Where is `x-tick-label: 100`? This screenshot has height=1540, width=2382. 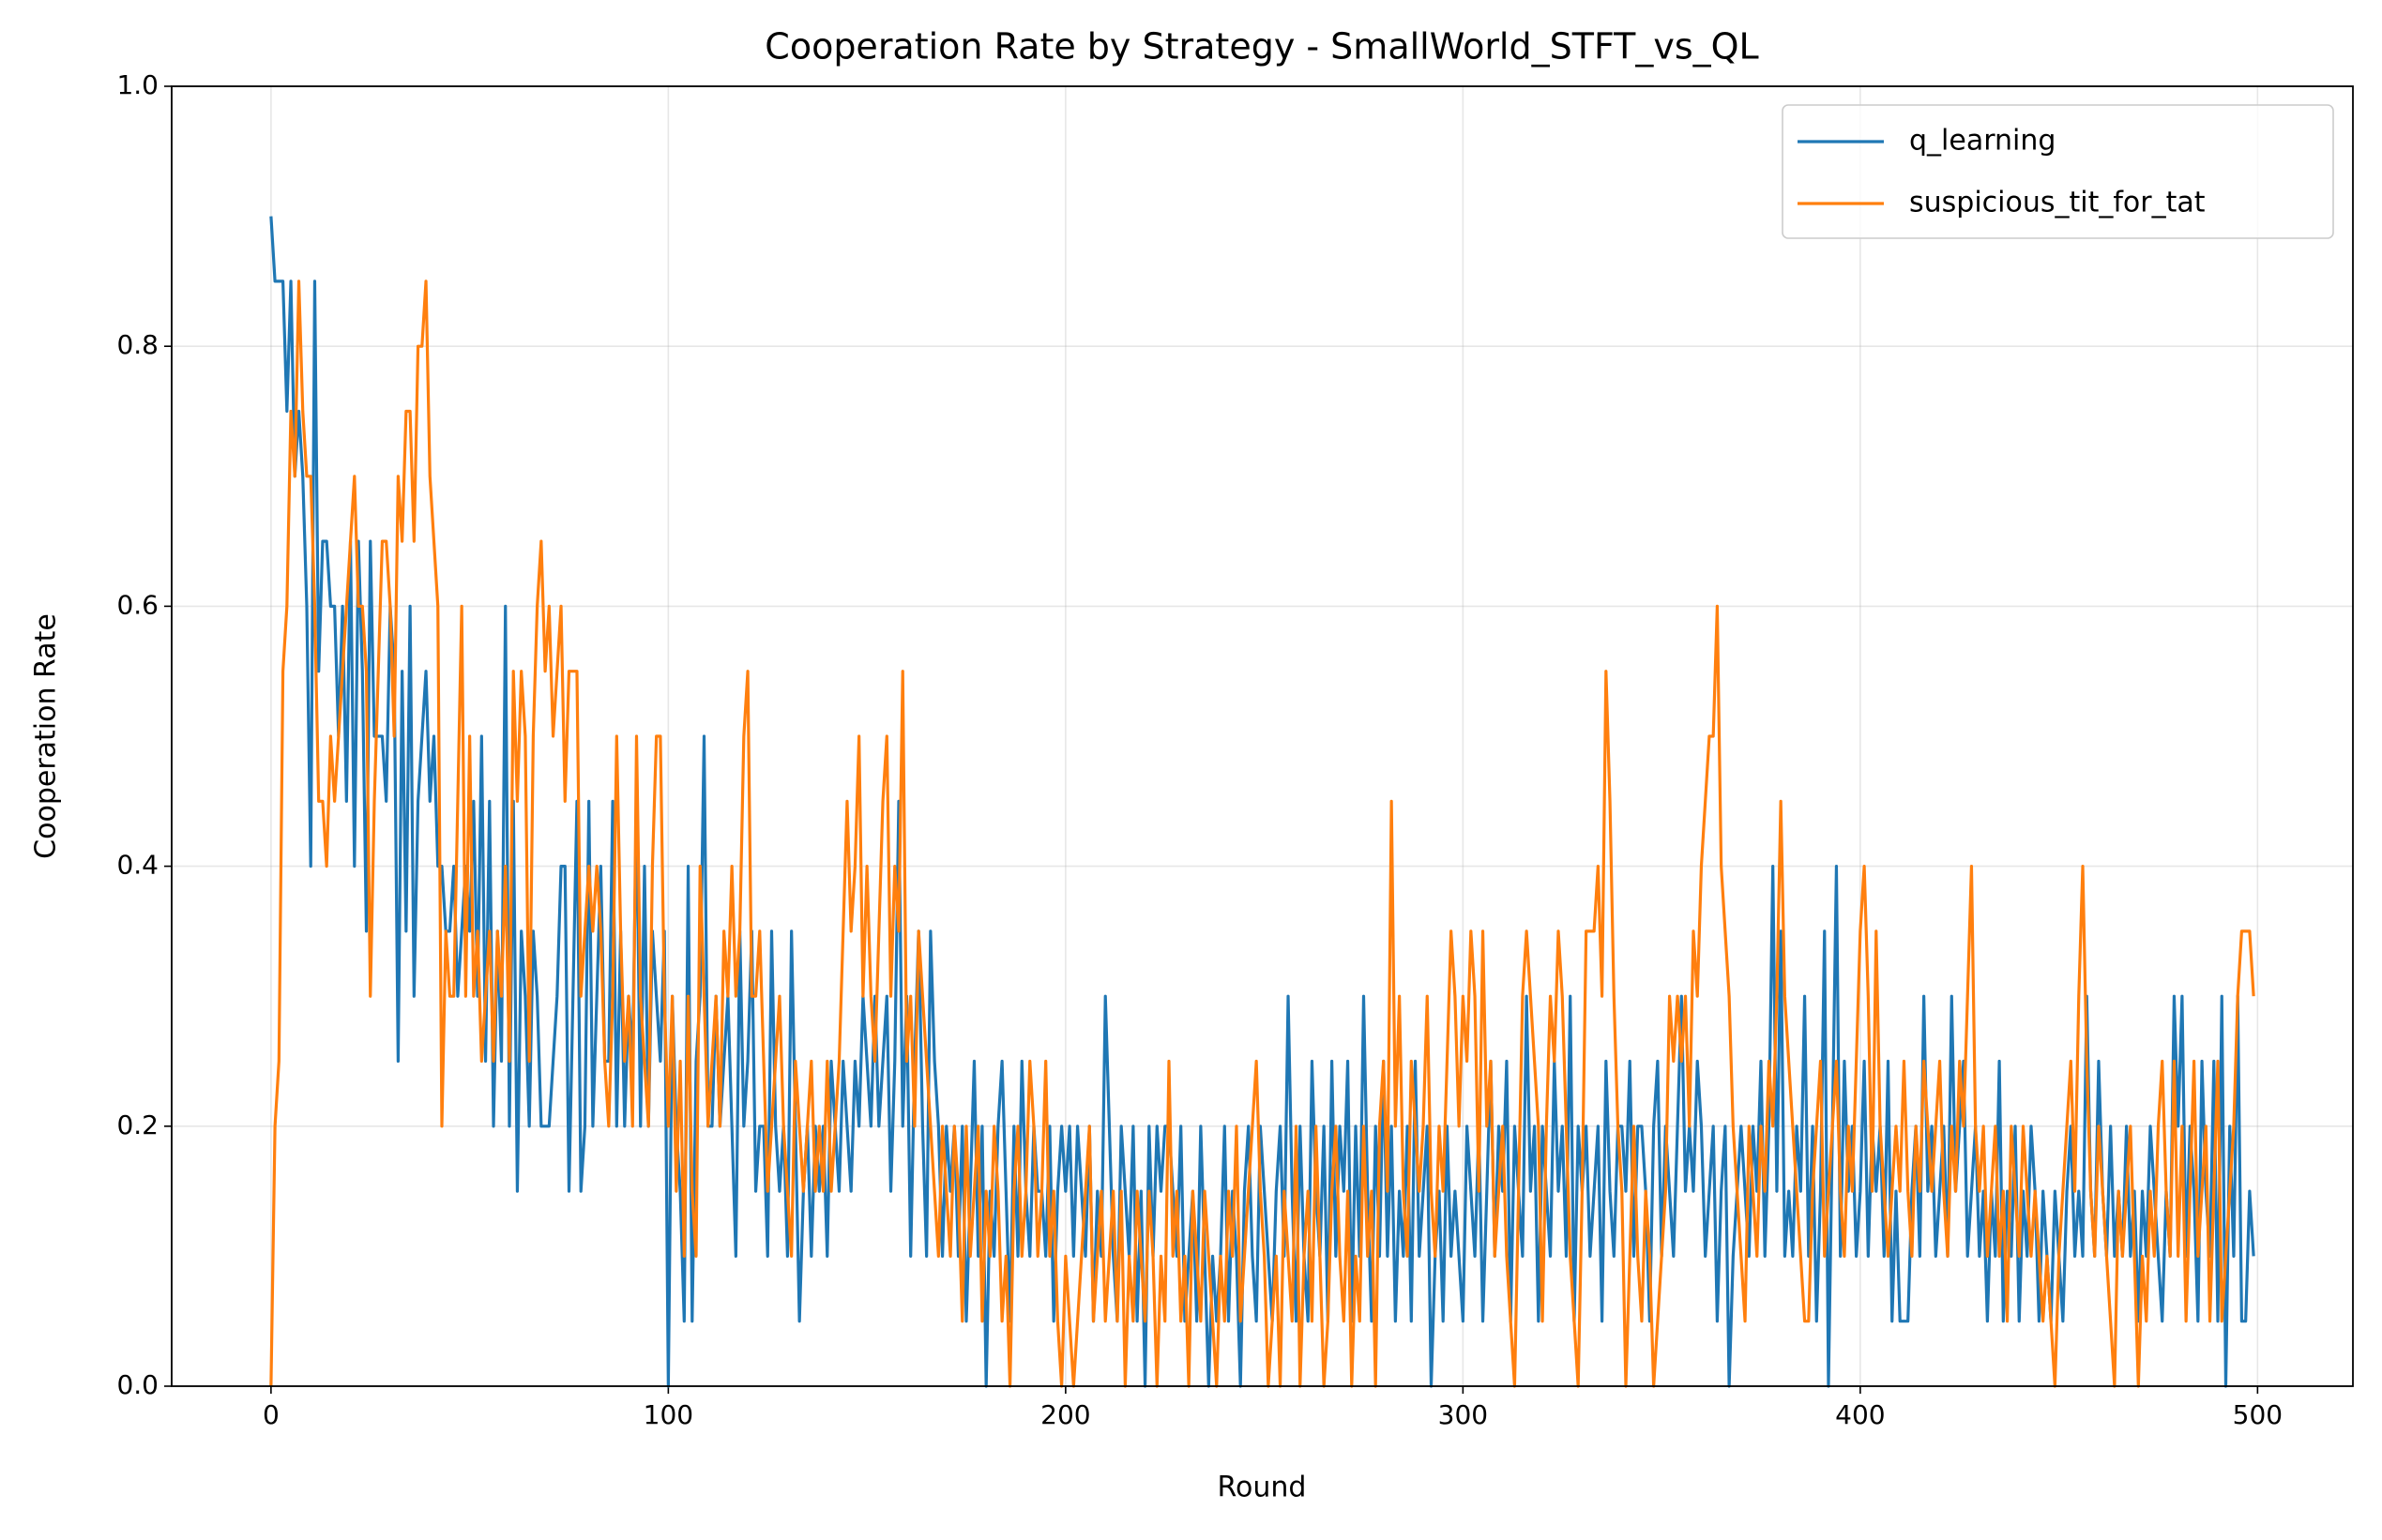
x-tick-label: 100 is located at coordinates (668, 1414).